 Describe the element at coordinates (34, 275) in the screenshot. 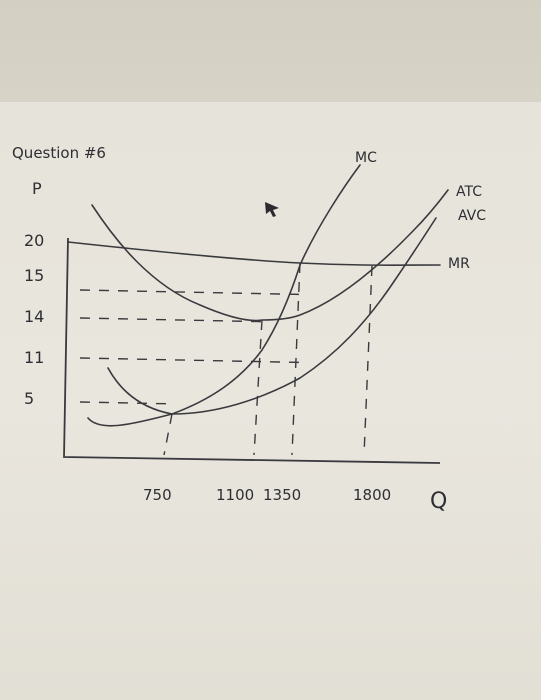

I see `y-tick-label: 15` at that location.